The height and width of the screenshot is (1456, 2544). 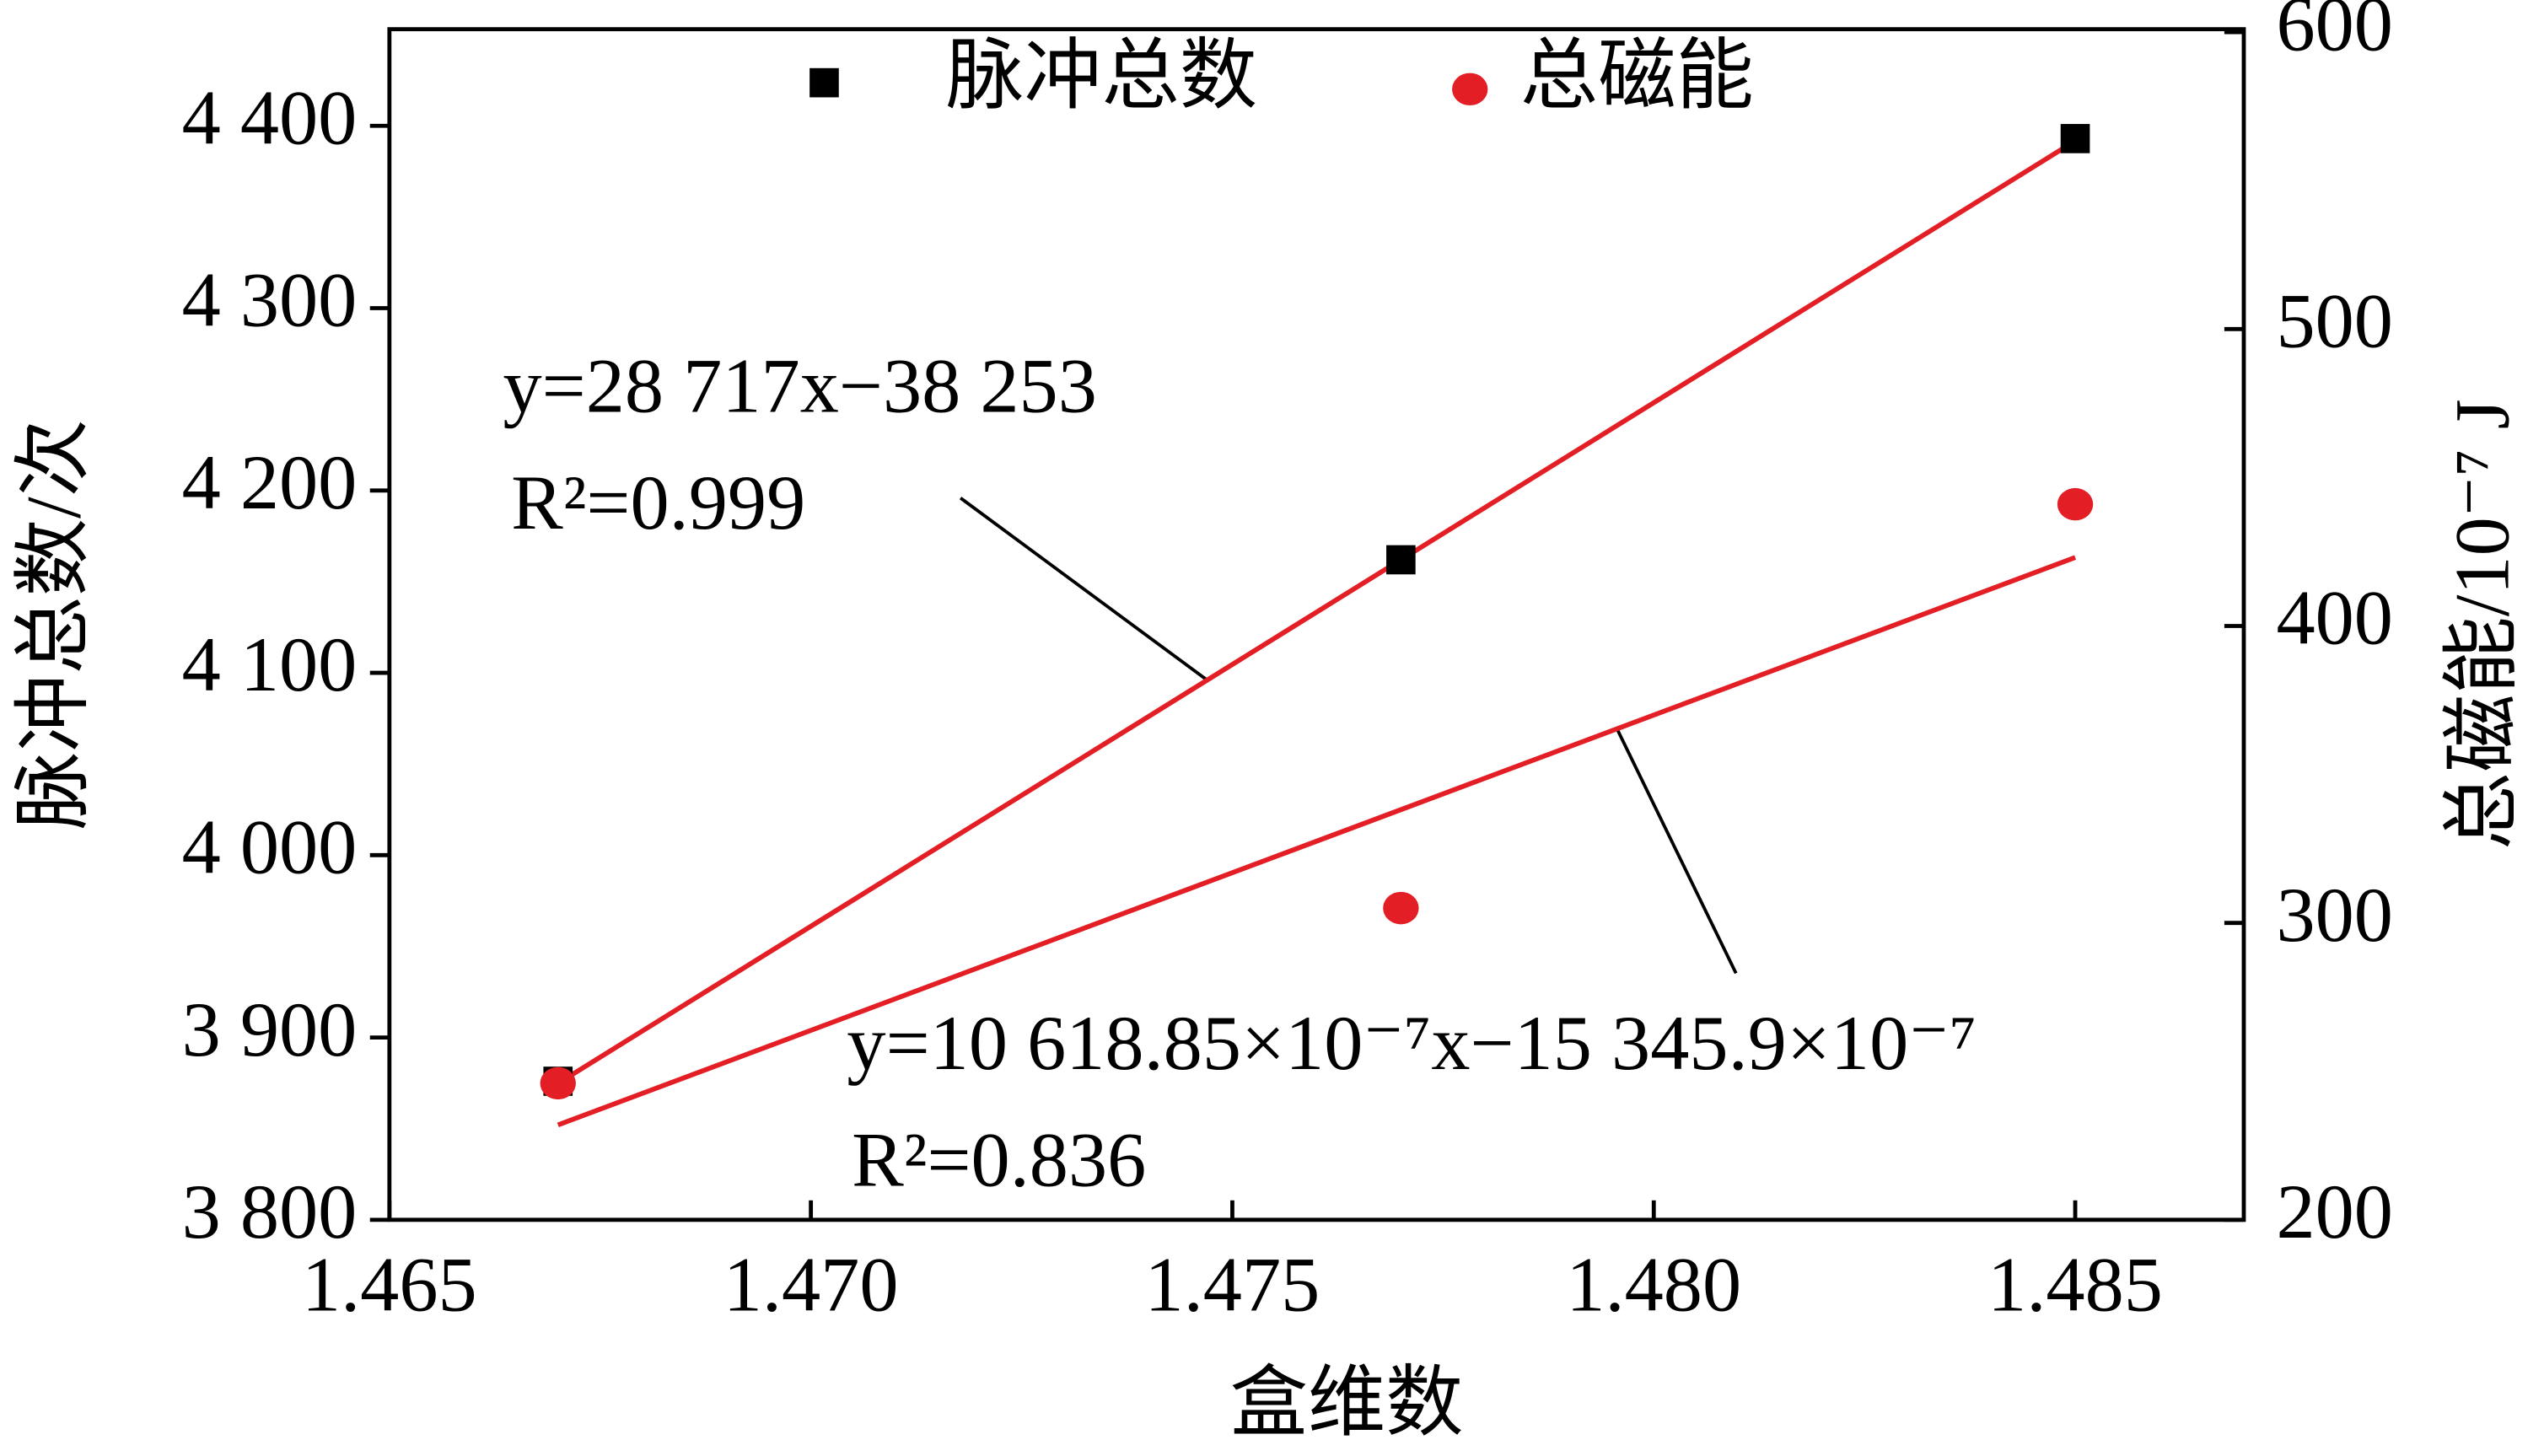 What do you see at coordinates (800, 386) in the screenshot?
I see `fit-equation: y=28 717x−38 253` at bounding box center [800, 386].